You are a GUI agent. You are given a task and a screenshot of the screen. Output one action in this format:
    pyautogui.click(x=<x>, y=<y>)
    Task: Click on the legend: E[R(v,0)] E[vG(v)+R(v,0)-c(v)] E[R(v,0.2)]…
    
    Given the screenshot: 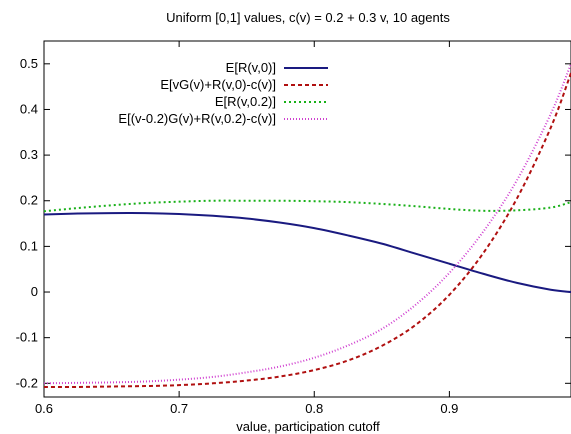 What is the action you would take?
    pyautogui.click(x=223, y=93)
    